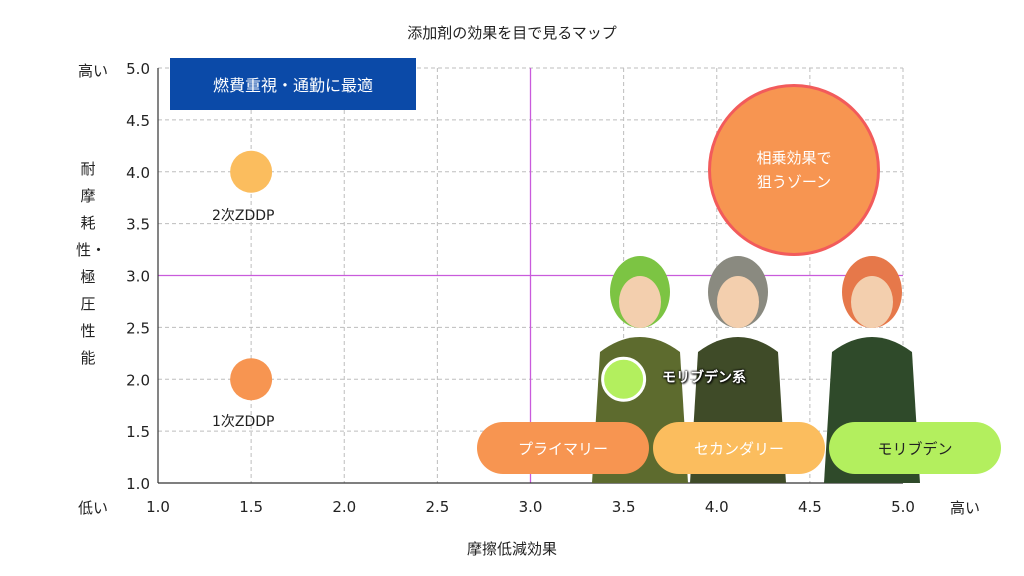 The width and height of the screenshot is (1024, 576). I want to click on figure-green-hair-face, so click(640, 302).